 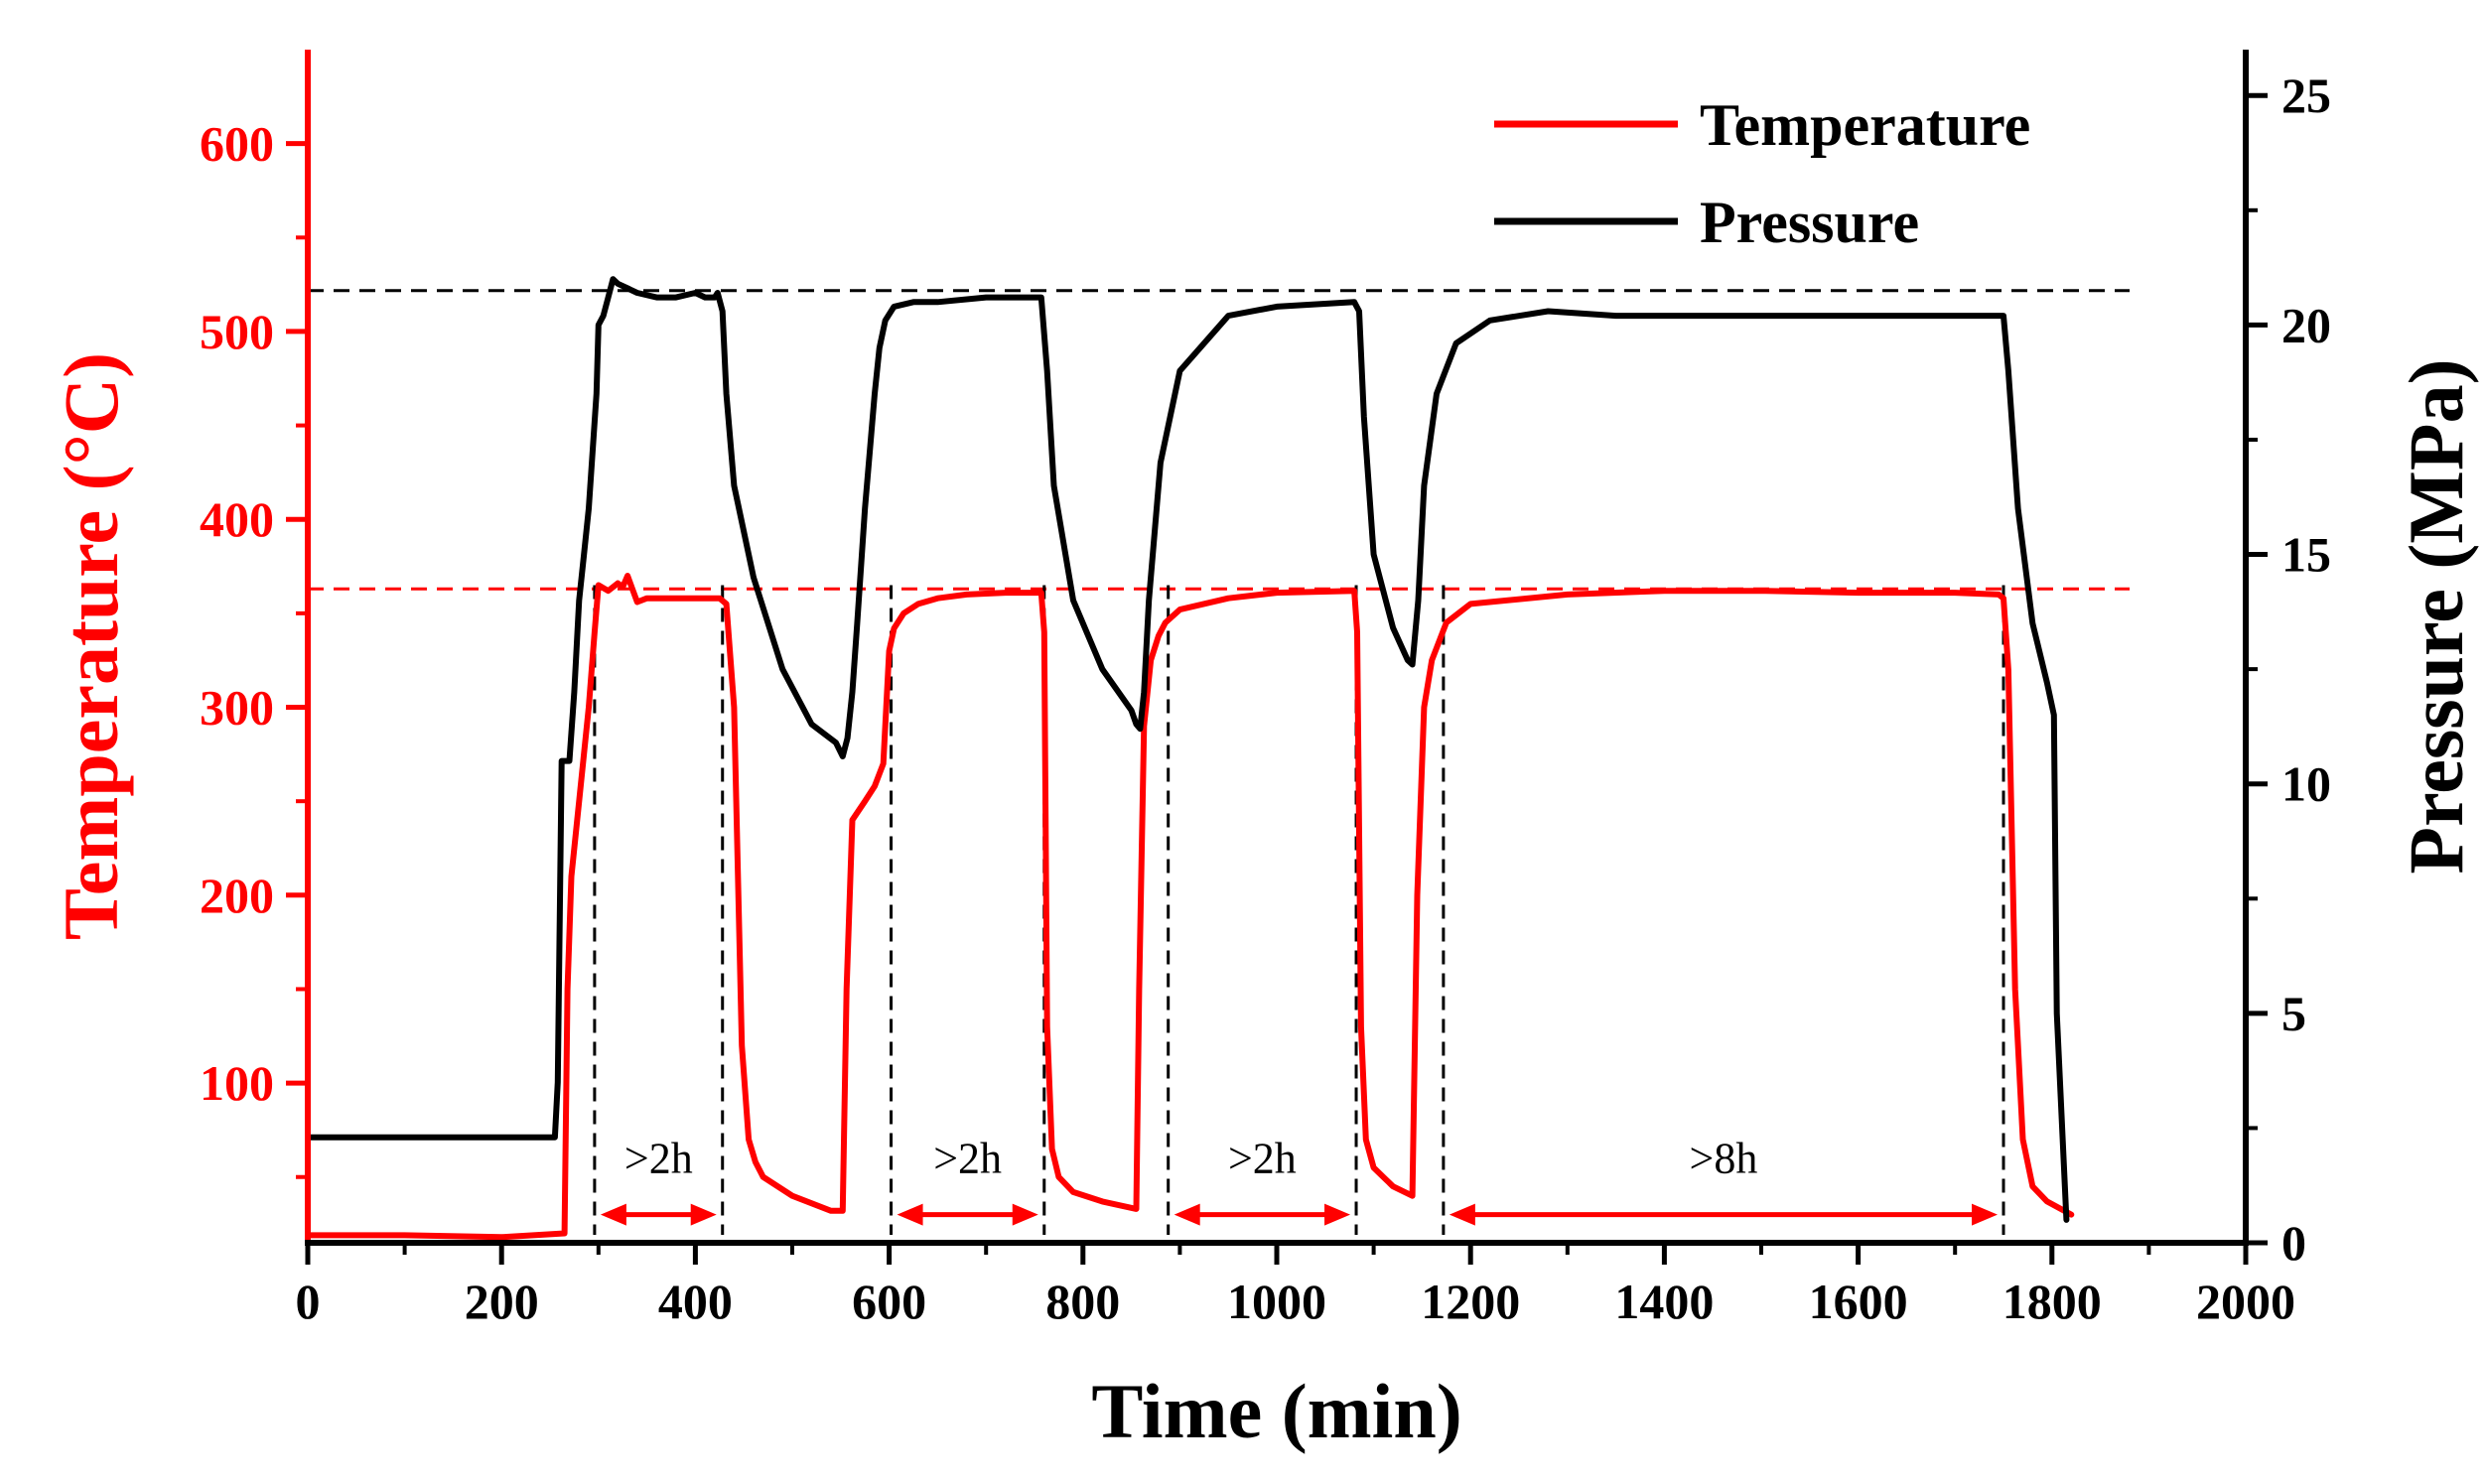 I want to click on y-right-tick-label: 15, so click(x=2306, y=555).